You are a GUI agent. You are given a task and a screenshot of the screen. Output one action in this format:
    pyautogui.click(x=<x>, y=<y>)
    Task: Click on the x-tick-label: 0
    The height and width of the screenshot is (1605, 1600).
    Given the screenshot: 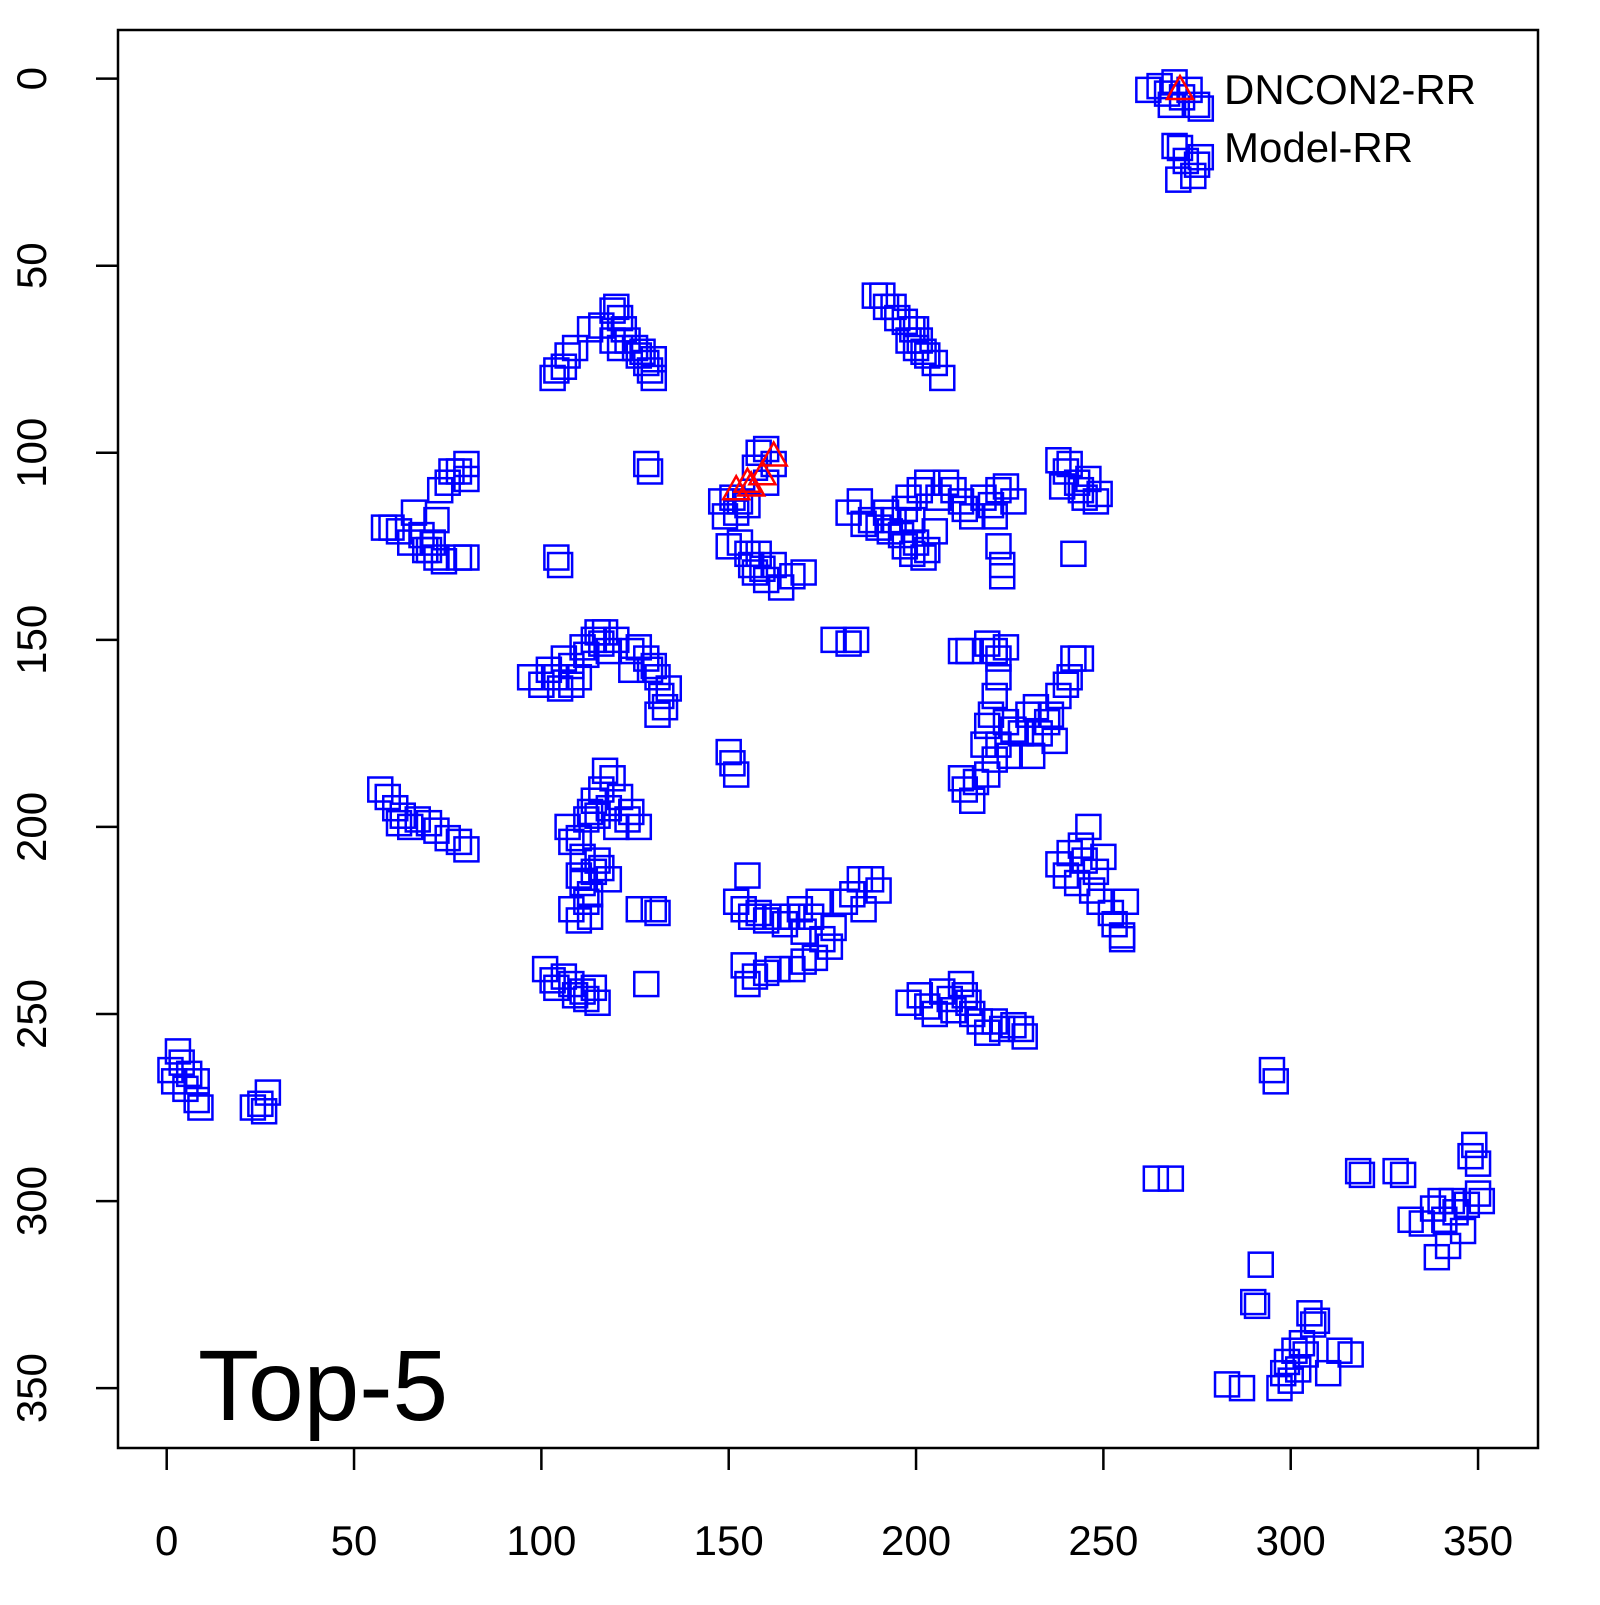 What is the action you would take?
    pyautogui.click(x=166, y=1540)
    